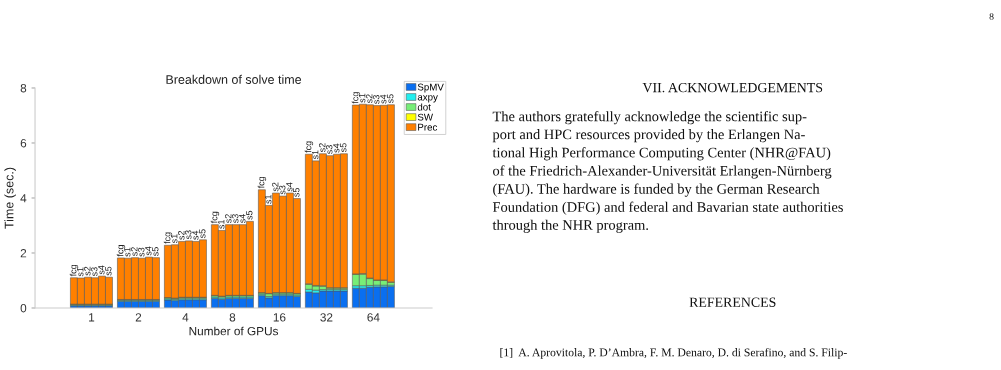  Describe the element at coordinates (732, 302) in the screenshot. I see `text: REFERENCES` at that location.